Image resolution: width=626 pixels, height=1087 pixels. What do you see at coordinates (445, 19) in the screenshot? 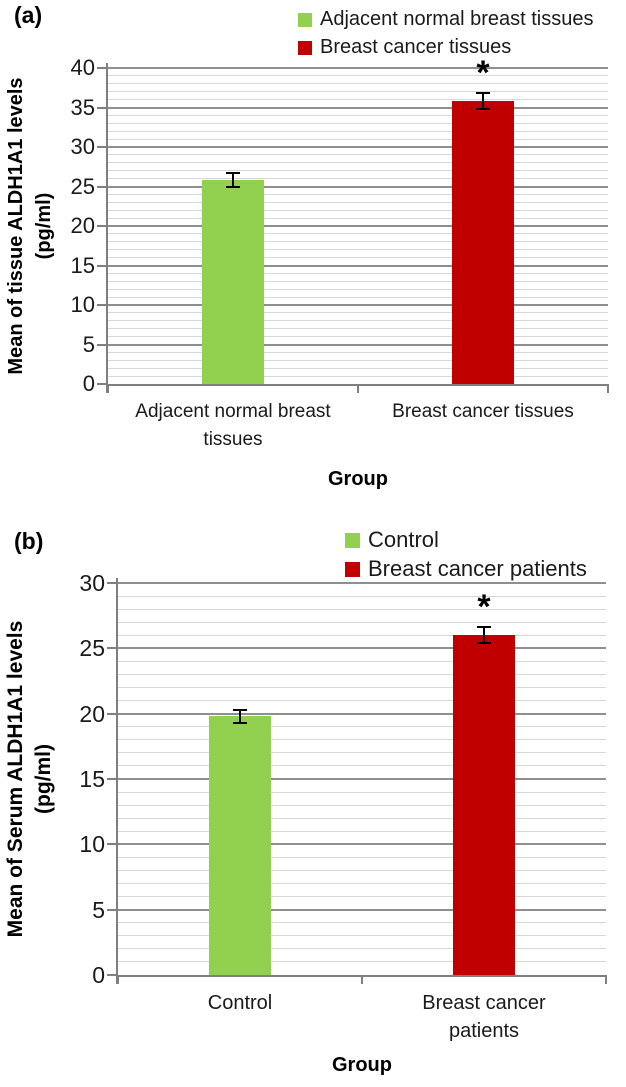
I see `legend-item: Adjacent normal breast tissues` at bounding box center [445, 19].